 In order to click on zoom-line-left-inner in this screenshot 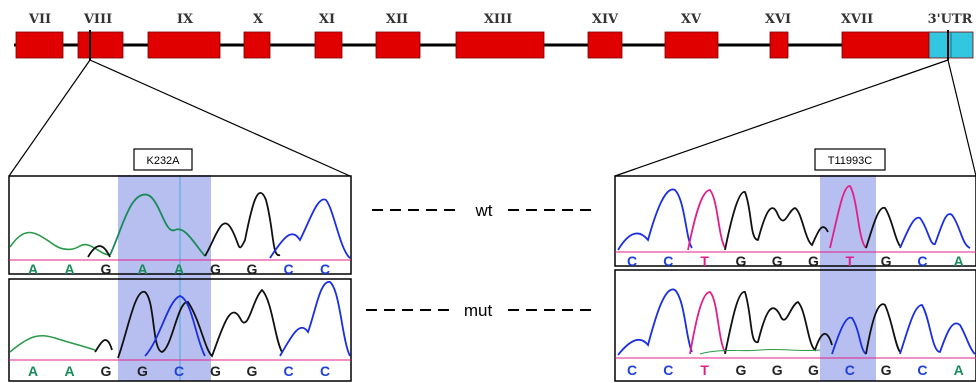, I will do `click(220, 118)`.